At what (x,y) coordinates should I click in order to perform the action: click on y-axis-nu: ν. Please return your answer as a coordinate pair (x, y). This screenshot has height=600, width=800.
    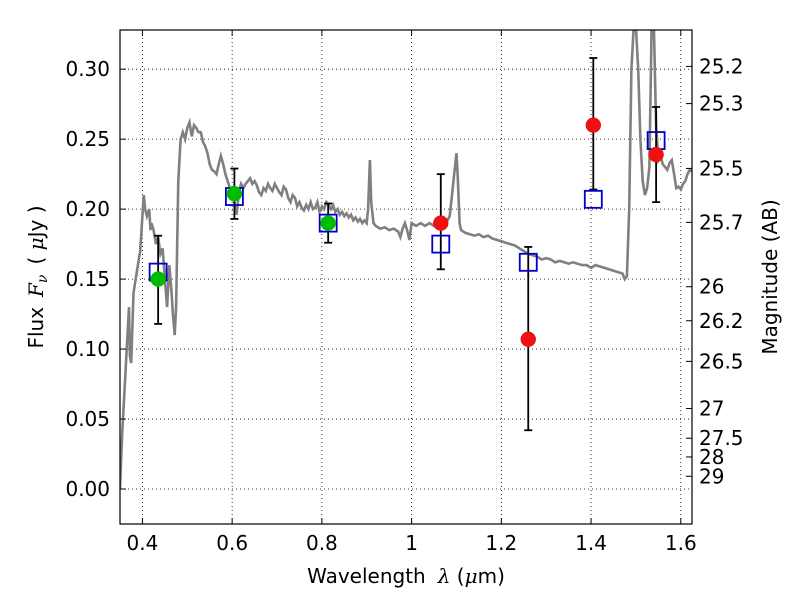
    Looking at the image, I should click on (43, 278).